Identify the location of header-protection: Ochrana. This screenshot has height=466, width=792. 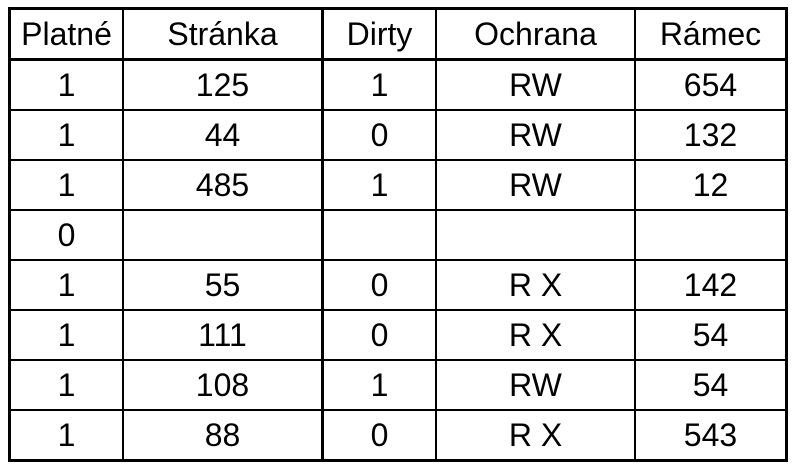
(535, 34).